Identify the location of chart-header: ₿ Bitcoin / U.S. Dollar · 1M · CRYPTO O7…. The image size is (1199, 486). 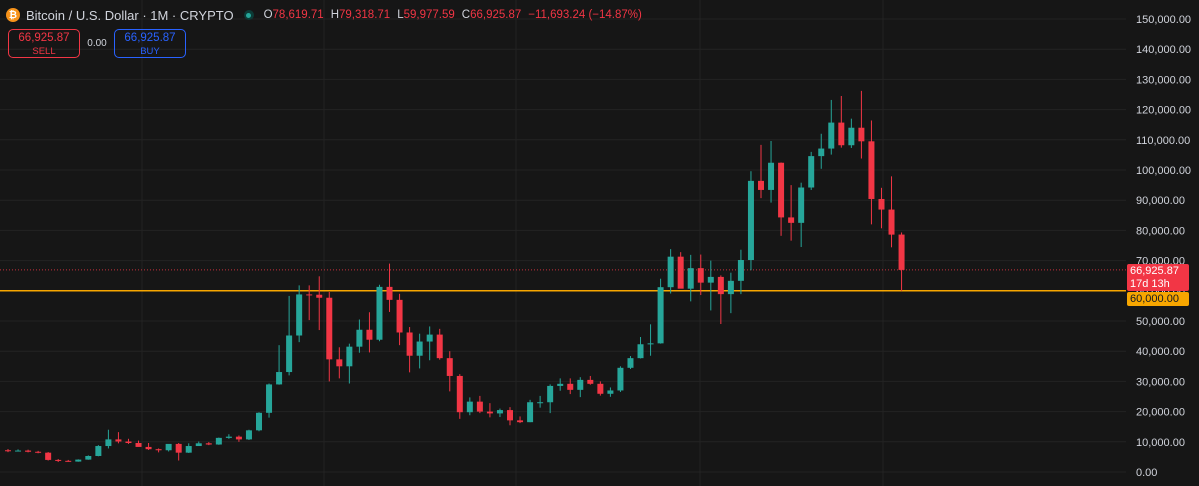
(324, 15).